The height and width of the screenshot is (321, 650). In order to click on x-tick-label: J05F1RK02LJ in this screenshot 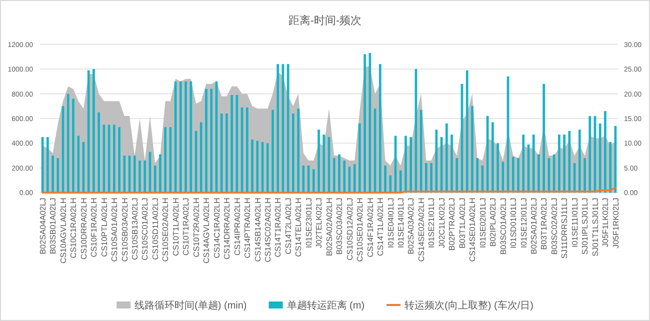, I will do `click(615, 223)`.